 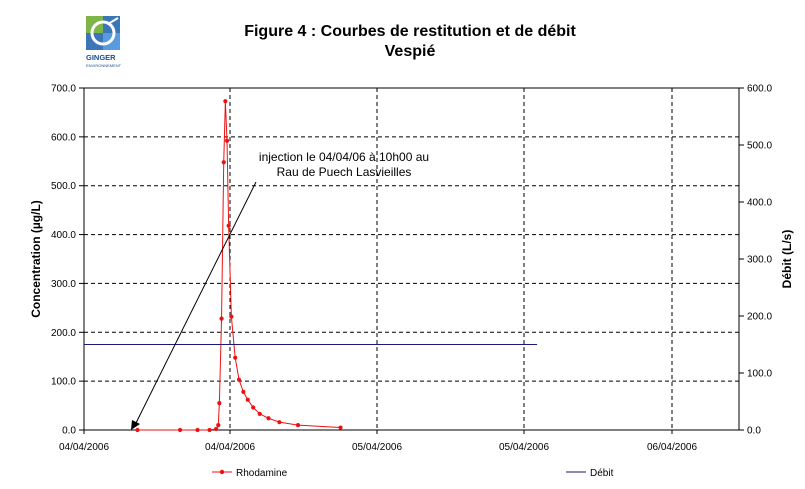 I want to click on right-tick-label: 300.0, so click(x=759, y=260).